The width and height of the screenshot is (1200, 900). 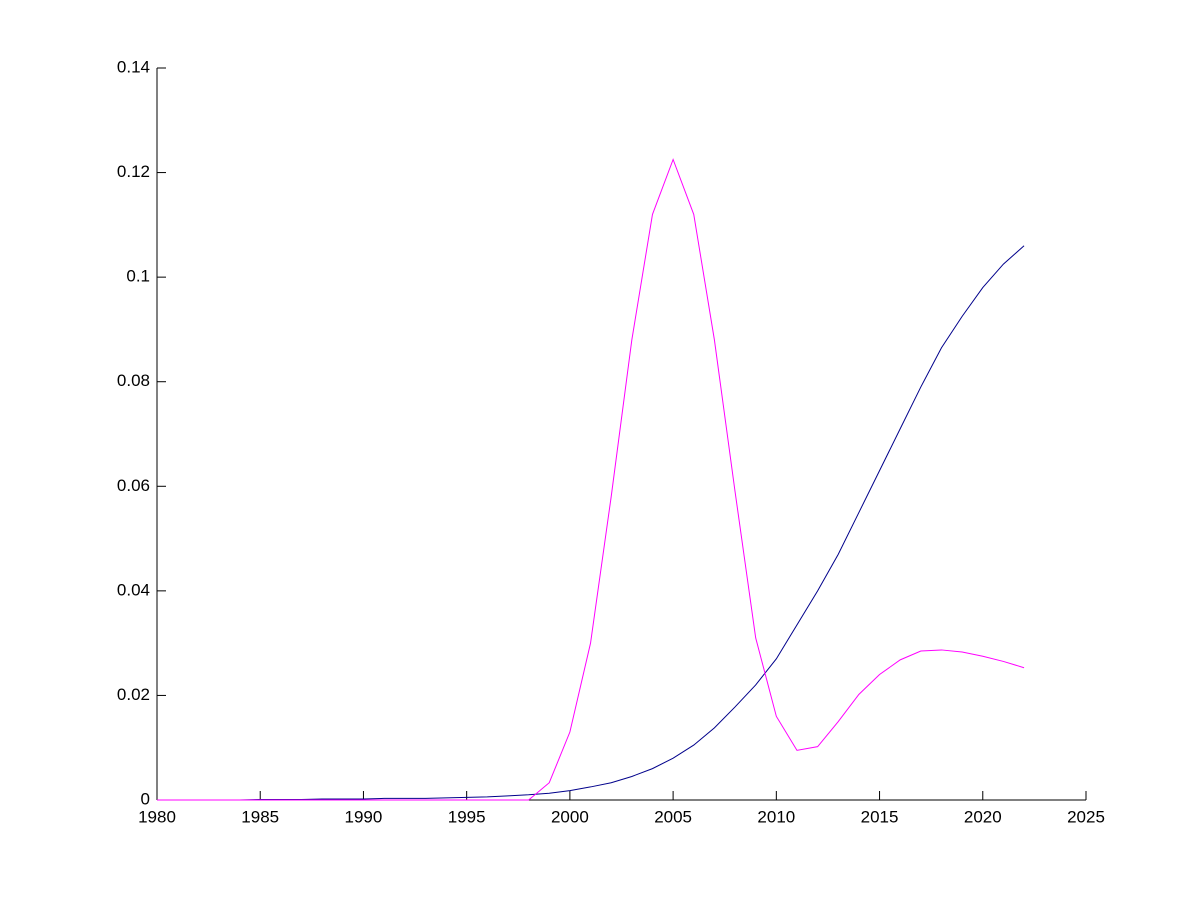 What do you see at coordinates (133, 485) in the screenshot?
I see `y-tick-label: 0.06` at bounding box center [133, 485].